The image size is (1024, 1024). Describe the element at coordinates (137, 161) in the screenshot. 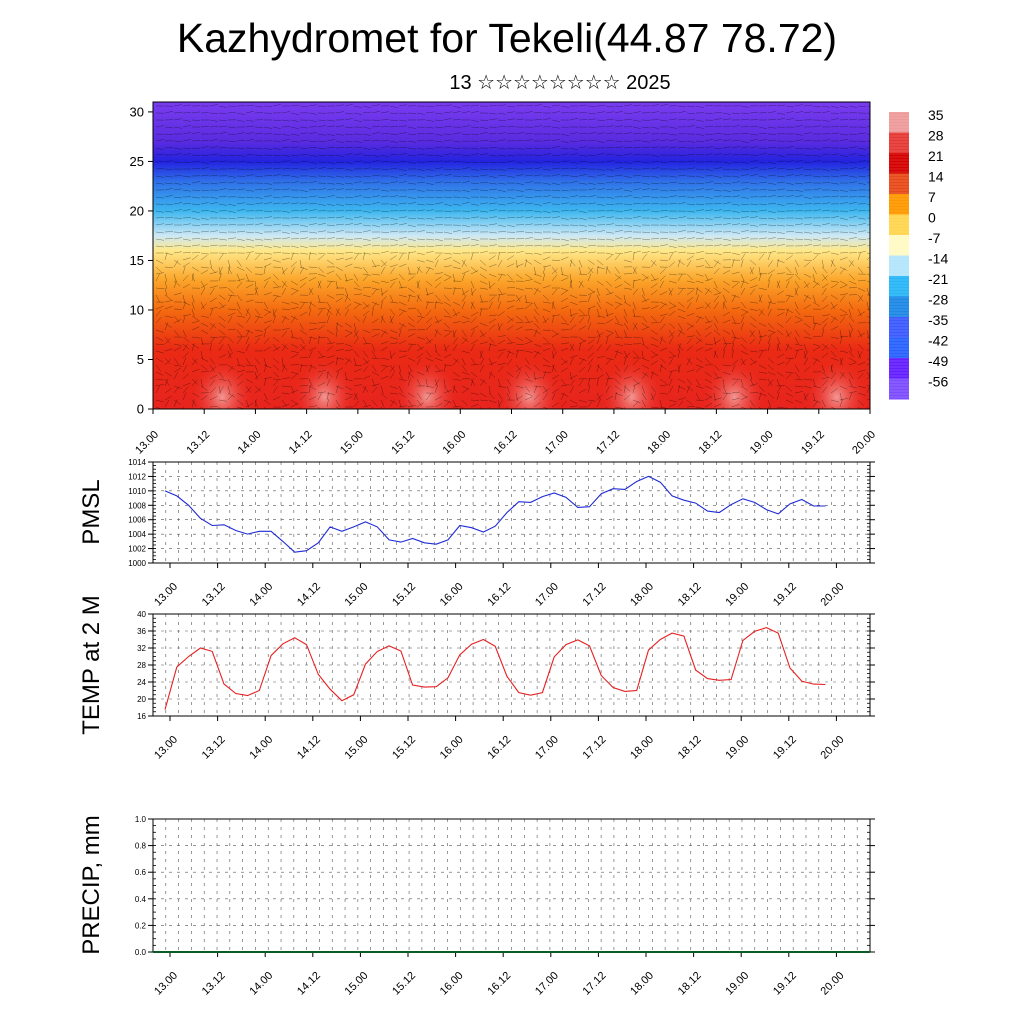

I see `y-tick-label: 25` at that location.